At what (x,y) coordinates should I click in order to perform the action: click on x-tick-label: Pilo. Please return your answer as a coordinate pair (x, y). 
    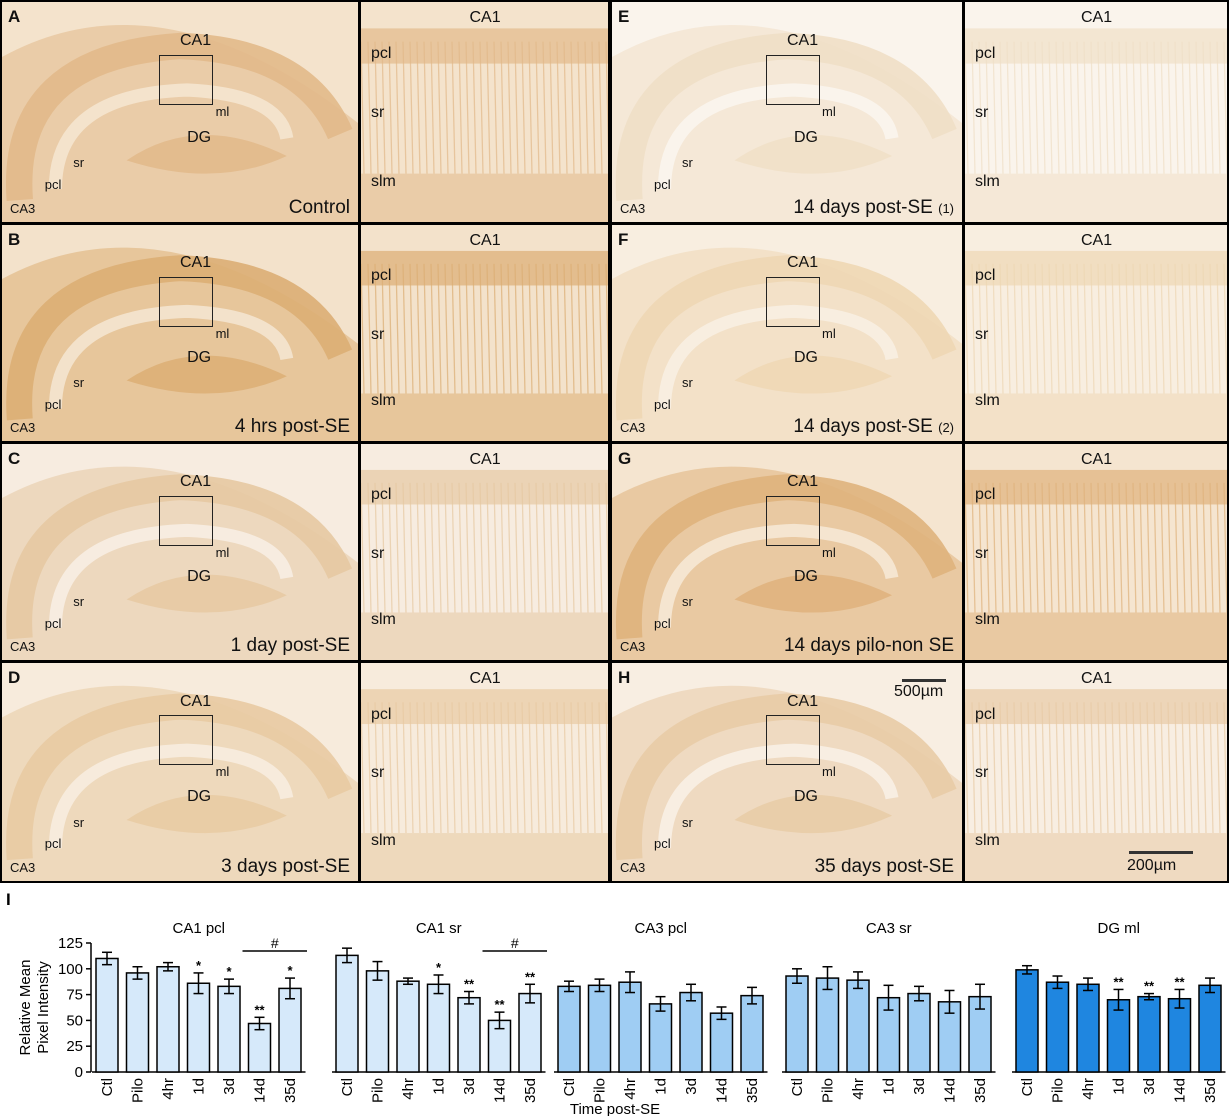
    Looking at the image, I should click on (828, 1090).